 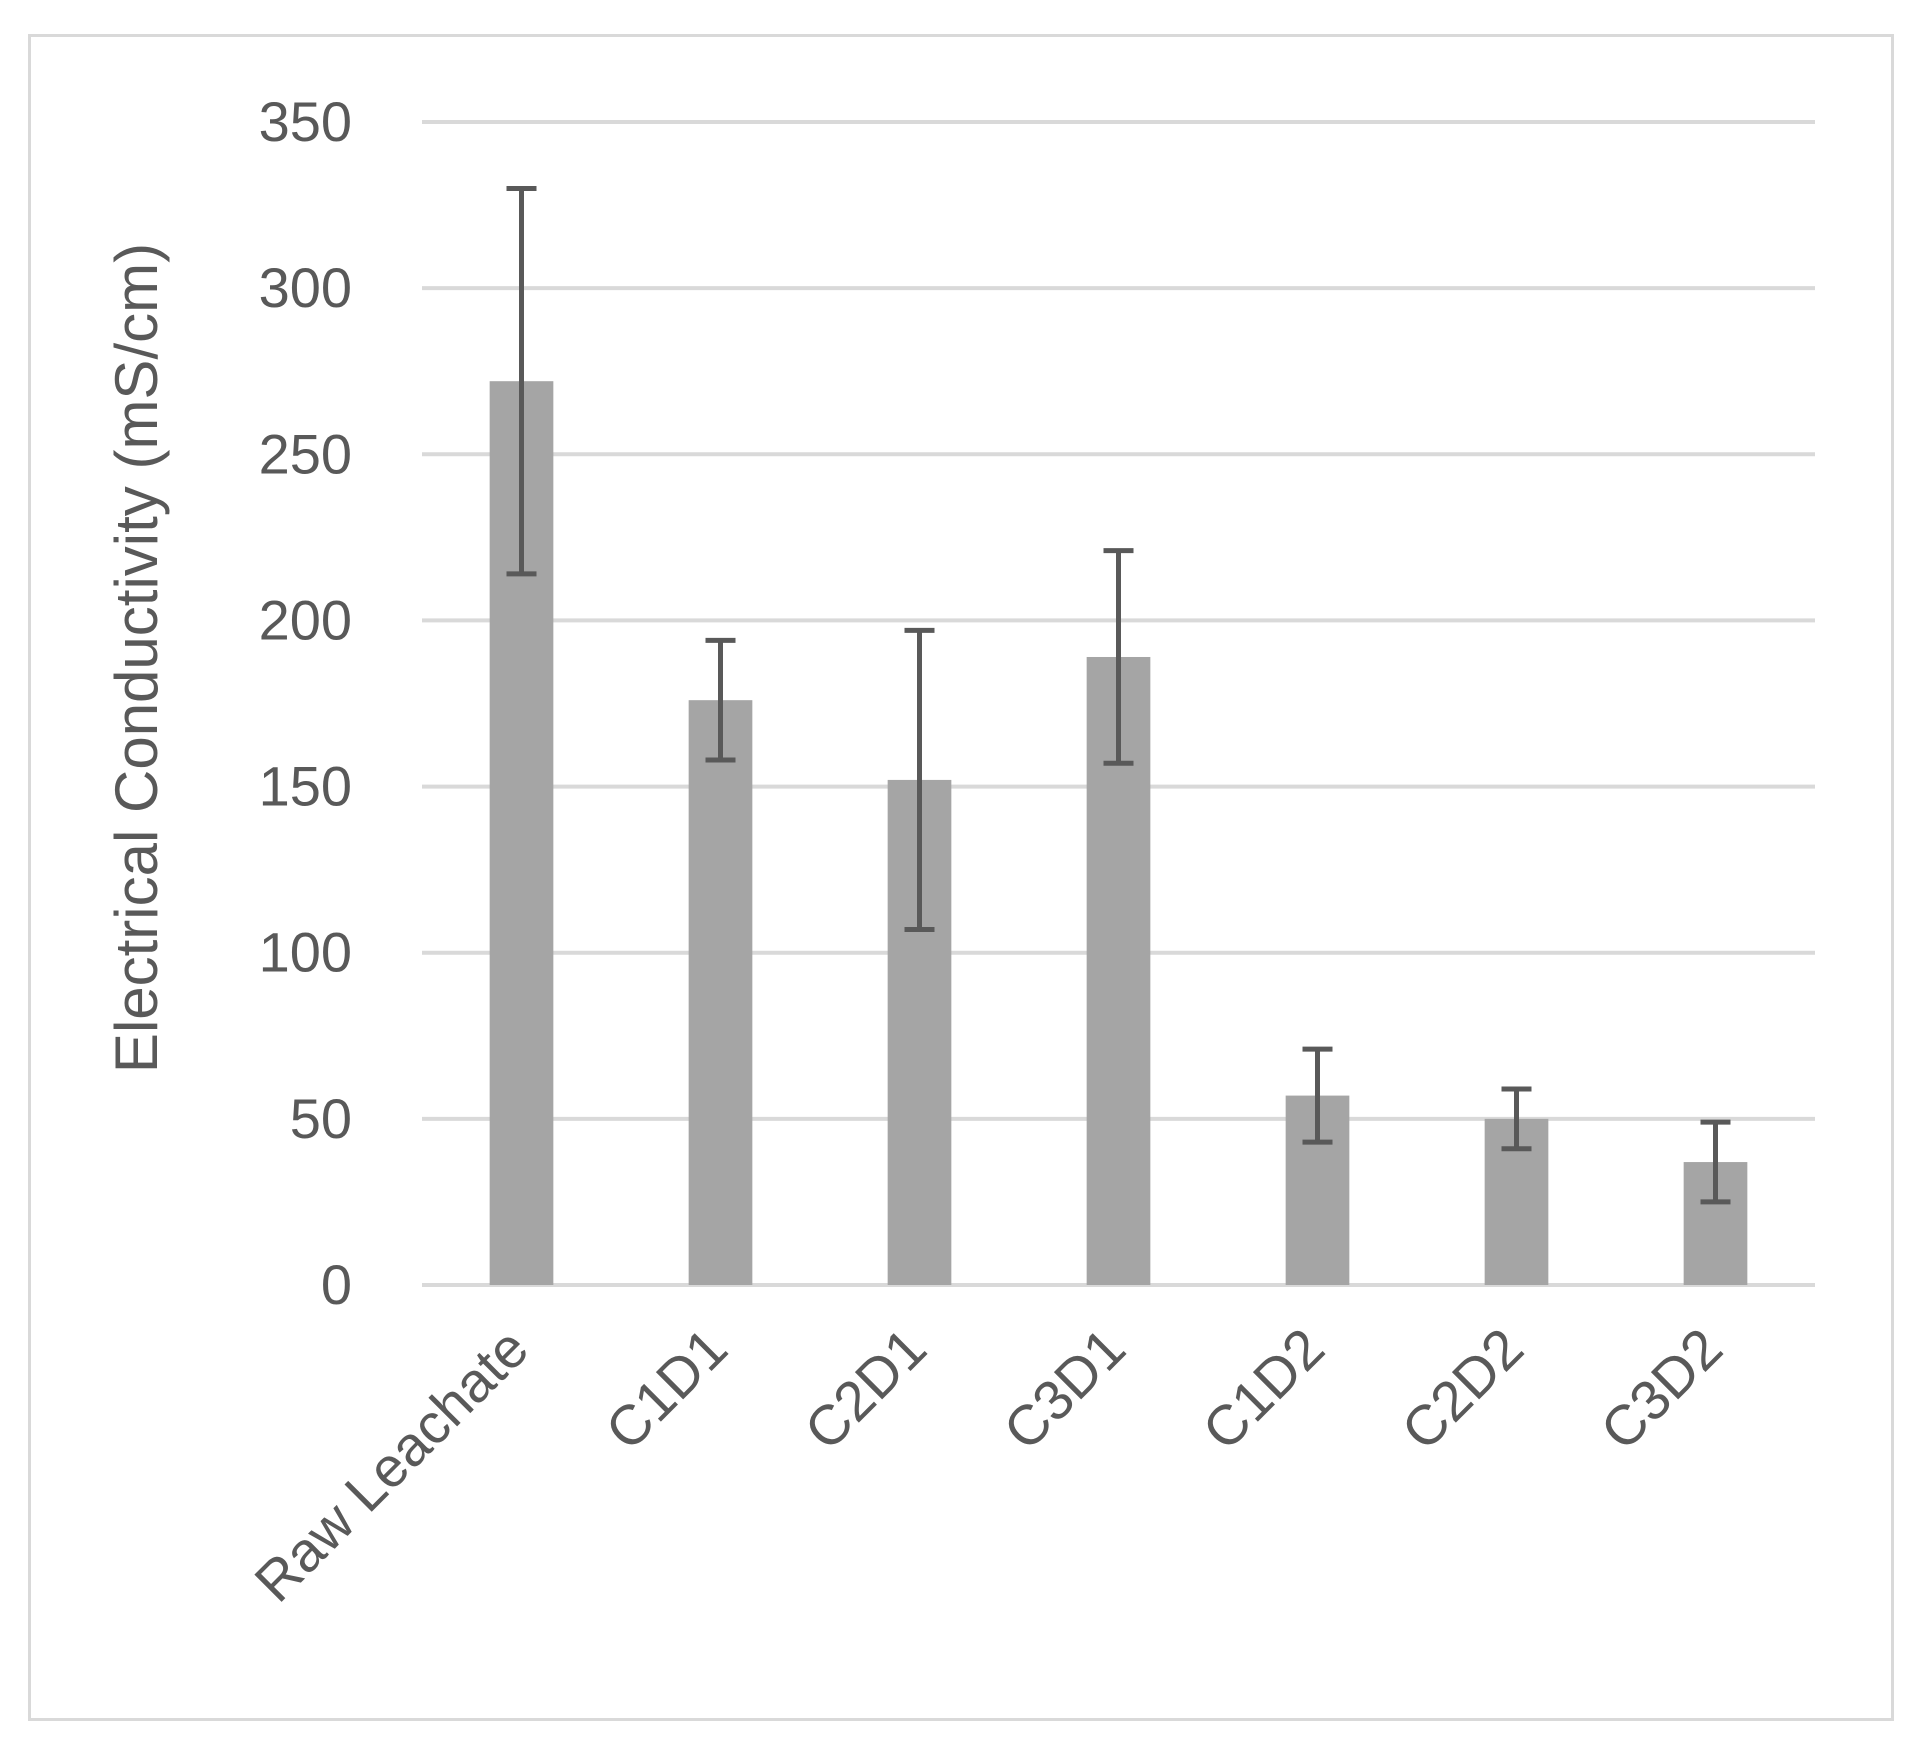 I want to click on y-tick-label: 50, so click(x=321, y=1118).